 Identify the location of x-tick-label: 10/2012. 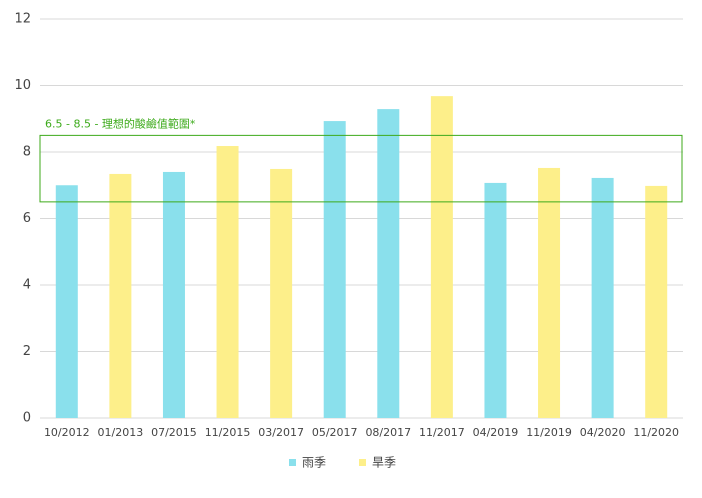
(67, 432).